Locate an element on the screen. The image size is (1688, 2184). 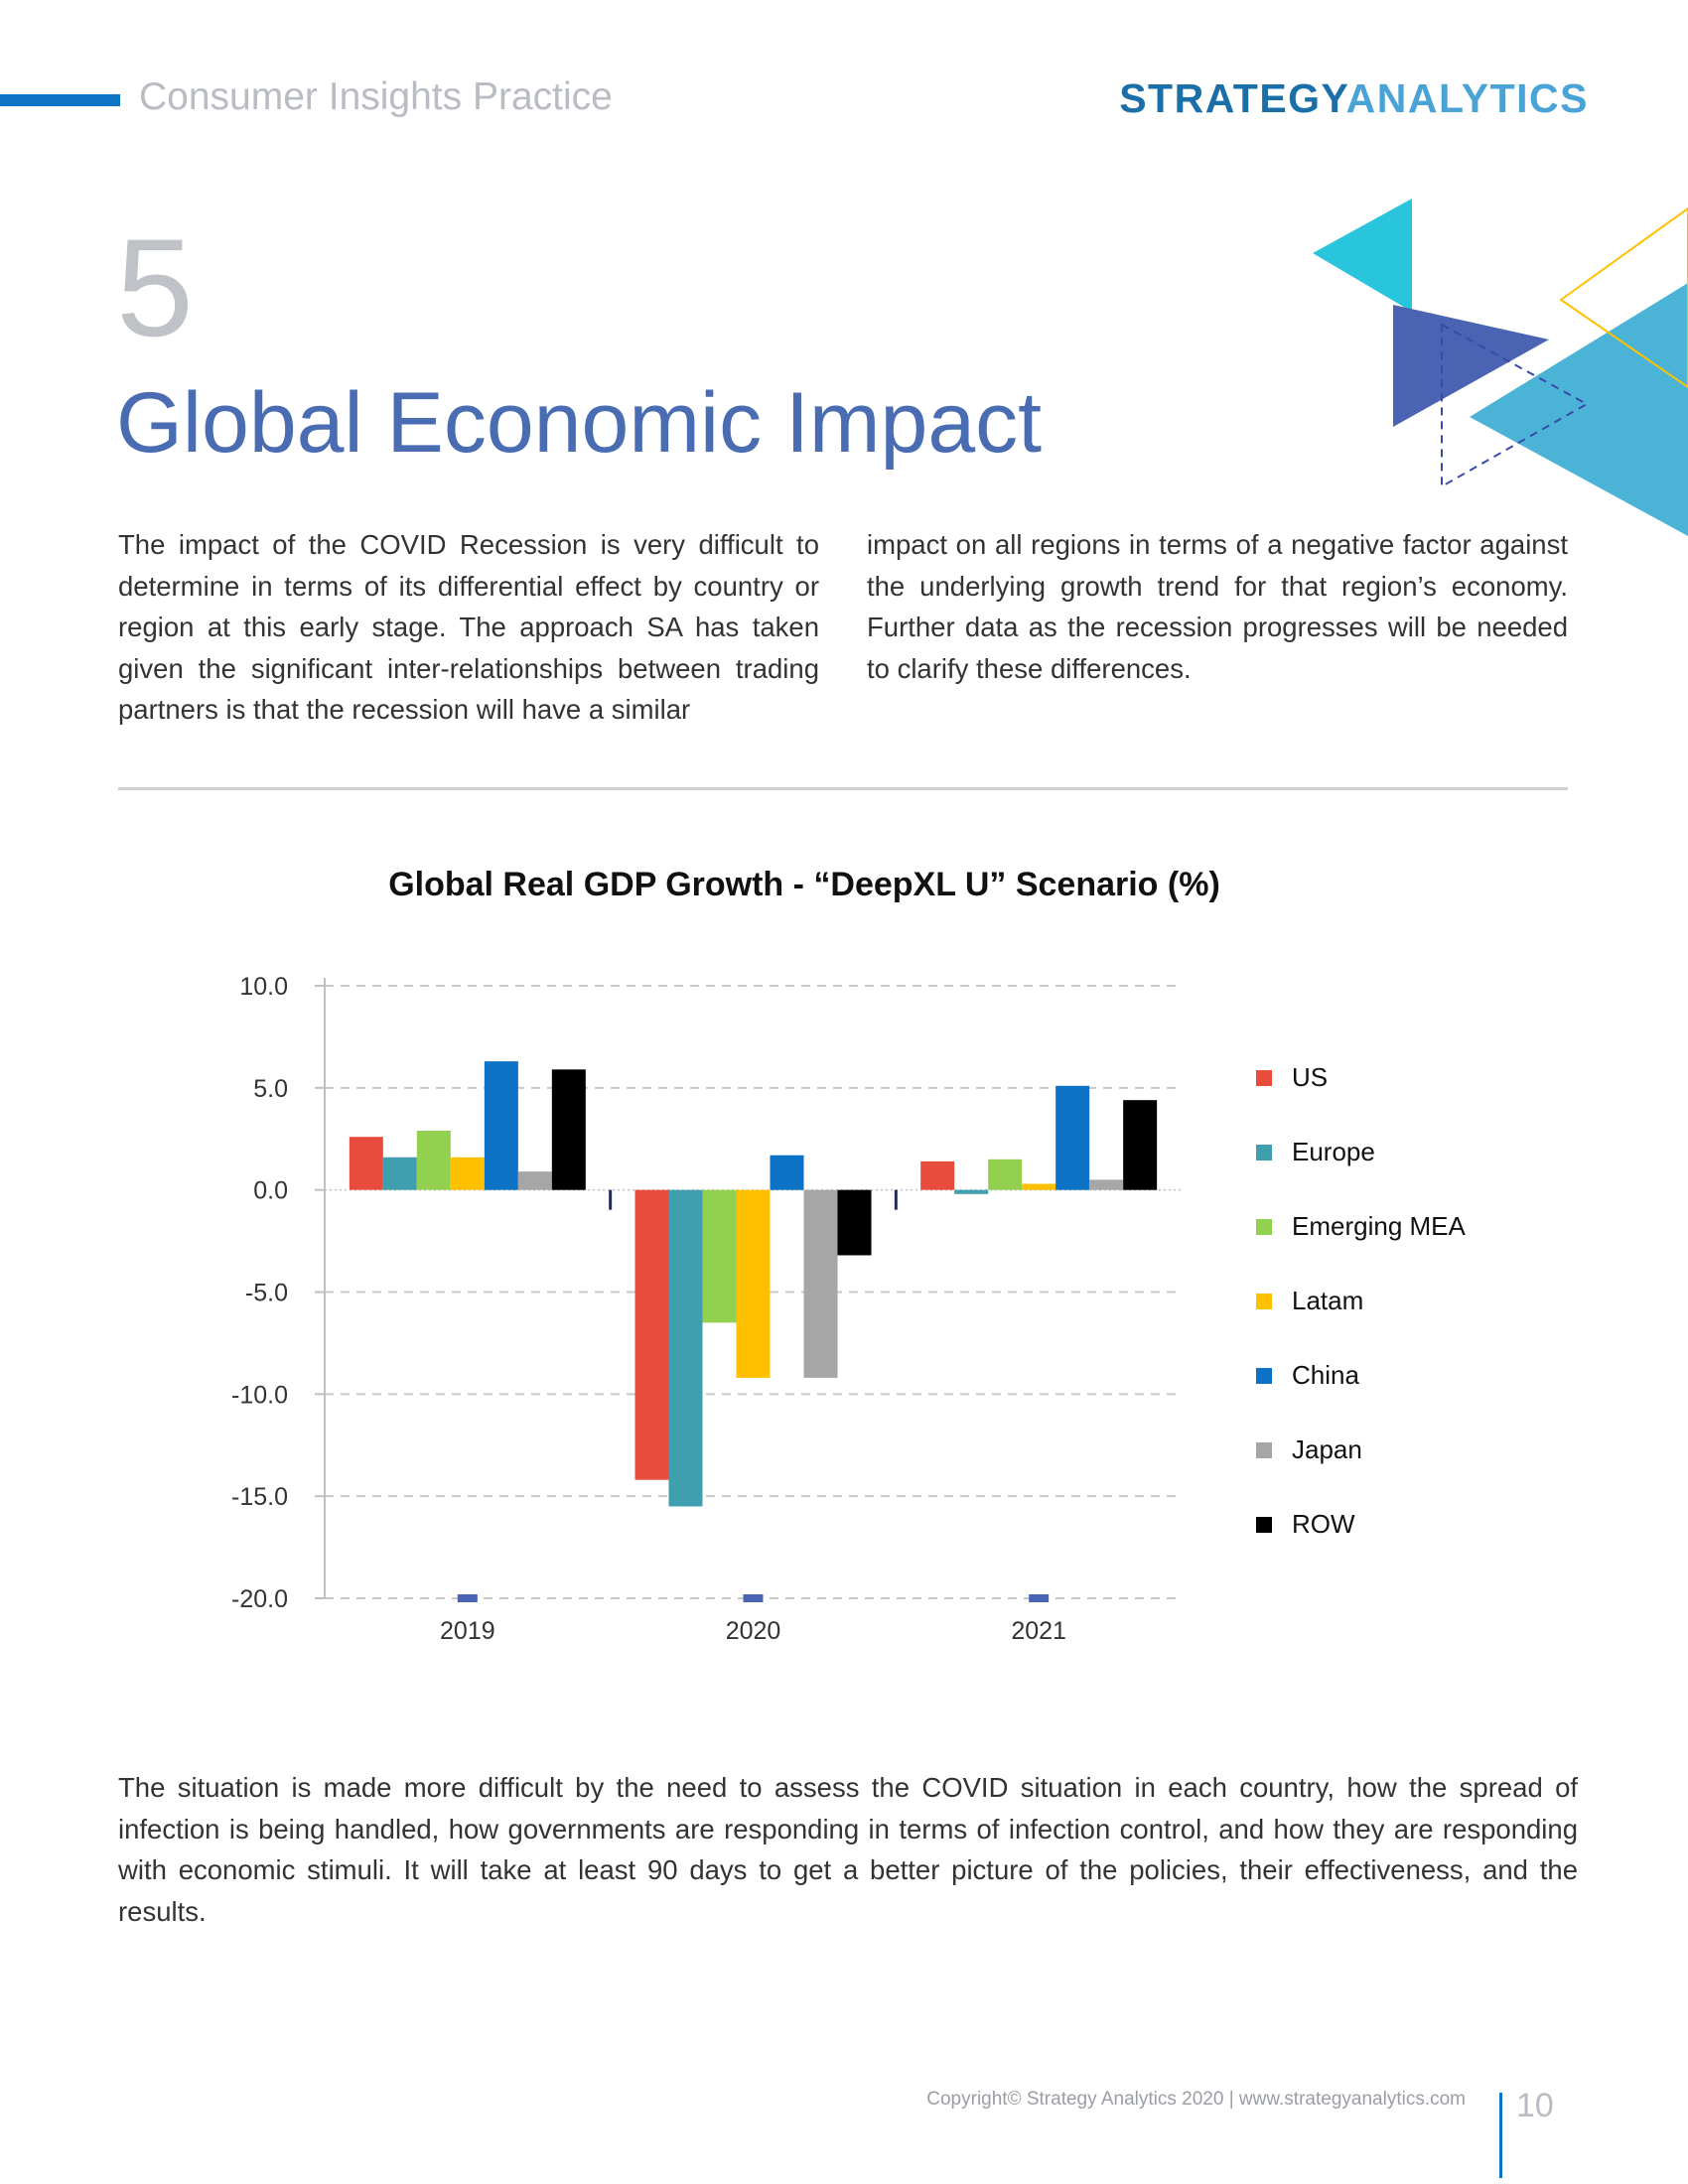
legend-item: US is located at coordinates (1361, 1077).